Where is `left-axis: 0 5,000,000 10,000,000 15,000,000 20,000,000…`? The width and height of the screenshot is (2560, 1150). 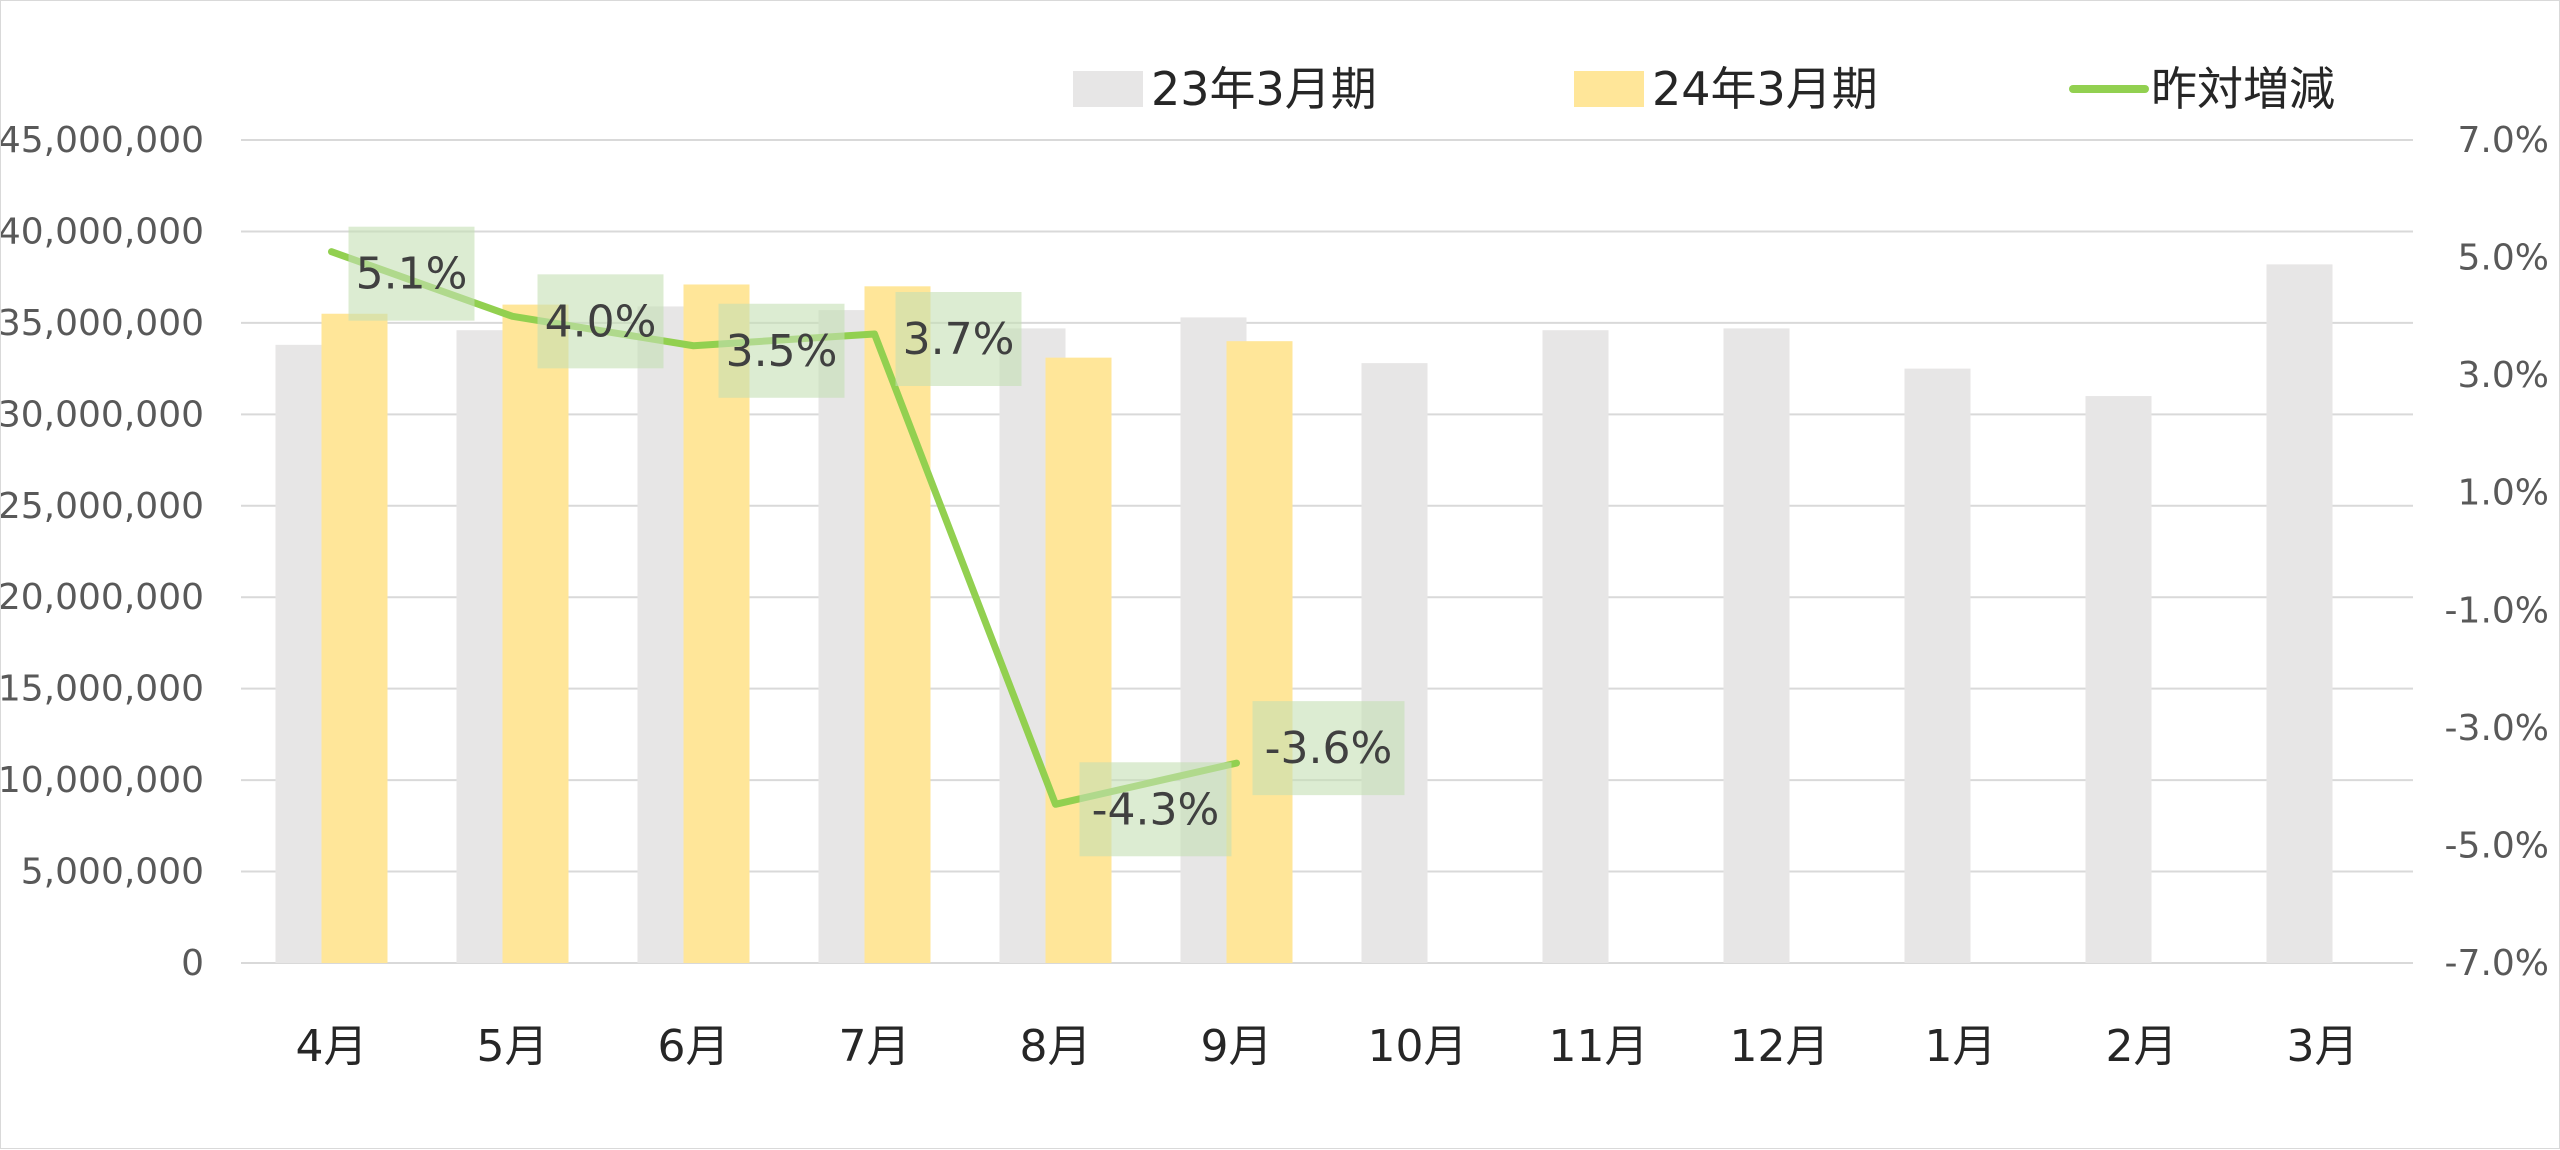
left-axis: 0 5,000,000 10,000,000 15,000,000 20,000,000… is located at coordinates (102, 552).